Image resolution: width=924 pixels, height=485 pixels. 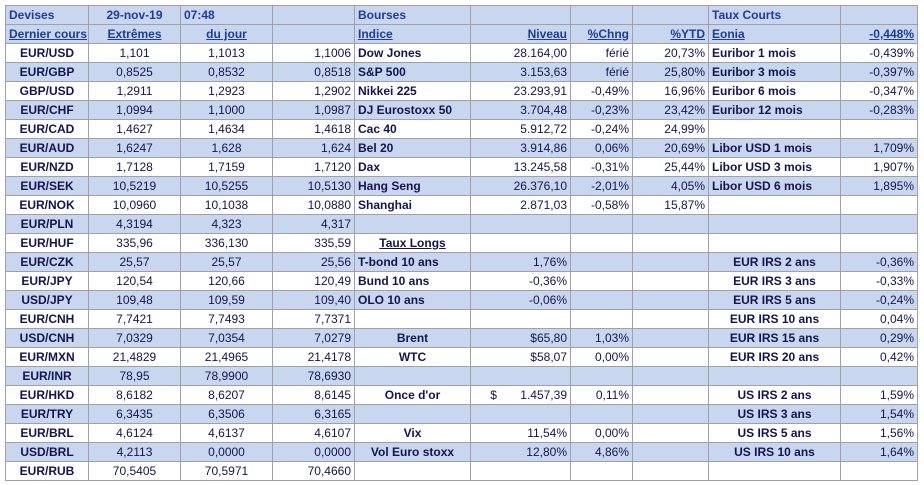 What do you see at coordinates (47, 243) in the screenshot?
I see `table-cell: EUR/HUF` at bounding box center [47, 243].